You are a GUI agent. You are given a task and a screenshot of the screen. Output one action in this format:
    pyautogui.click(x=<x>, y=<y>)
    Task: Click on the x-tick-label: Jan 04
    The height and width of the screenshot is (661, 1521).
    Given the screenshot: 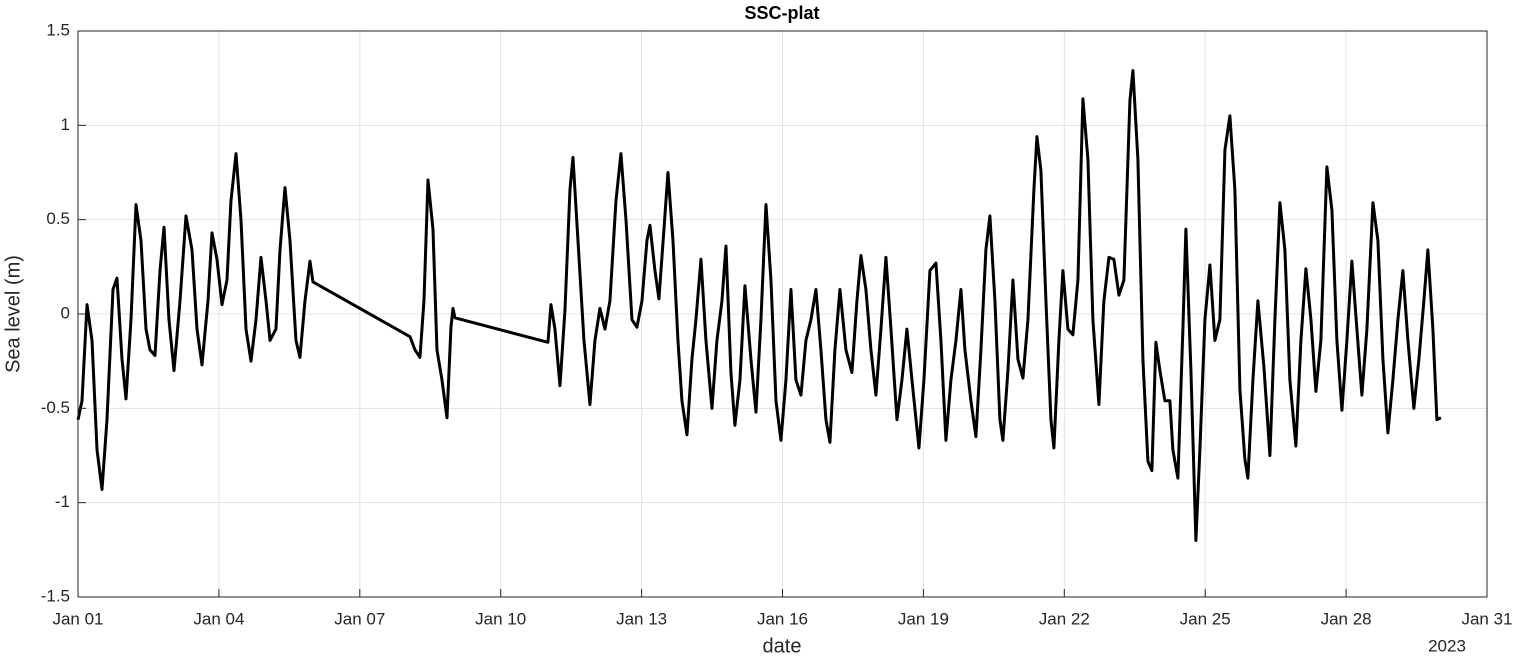 What is the action you would take?
    pyautogui.click(x=218, y=618)
    